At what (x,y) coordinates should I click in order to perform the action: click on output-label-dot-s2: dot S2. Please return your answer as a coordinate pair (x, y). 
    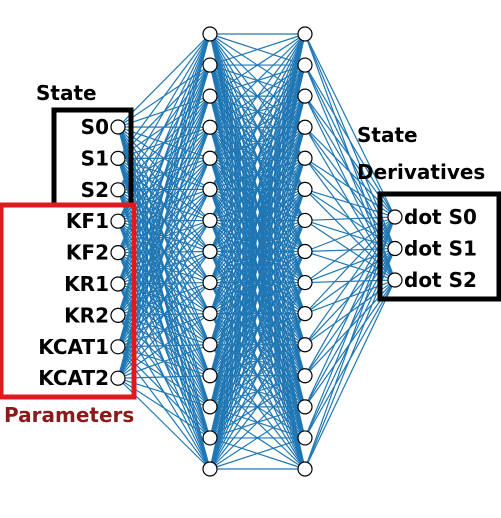
    Looking at the image, I should click on (440, 280).